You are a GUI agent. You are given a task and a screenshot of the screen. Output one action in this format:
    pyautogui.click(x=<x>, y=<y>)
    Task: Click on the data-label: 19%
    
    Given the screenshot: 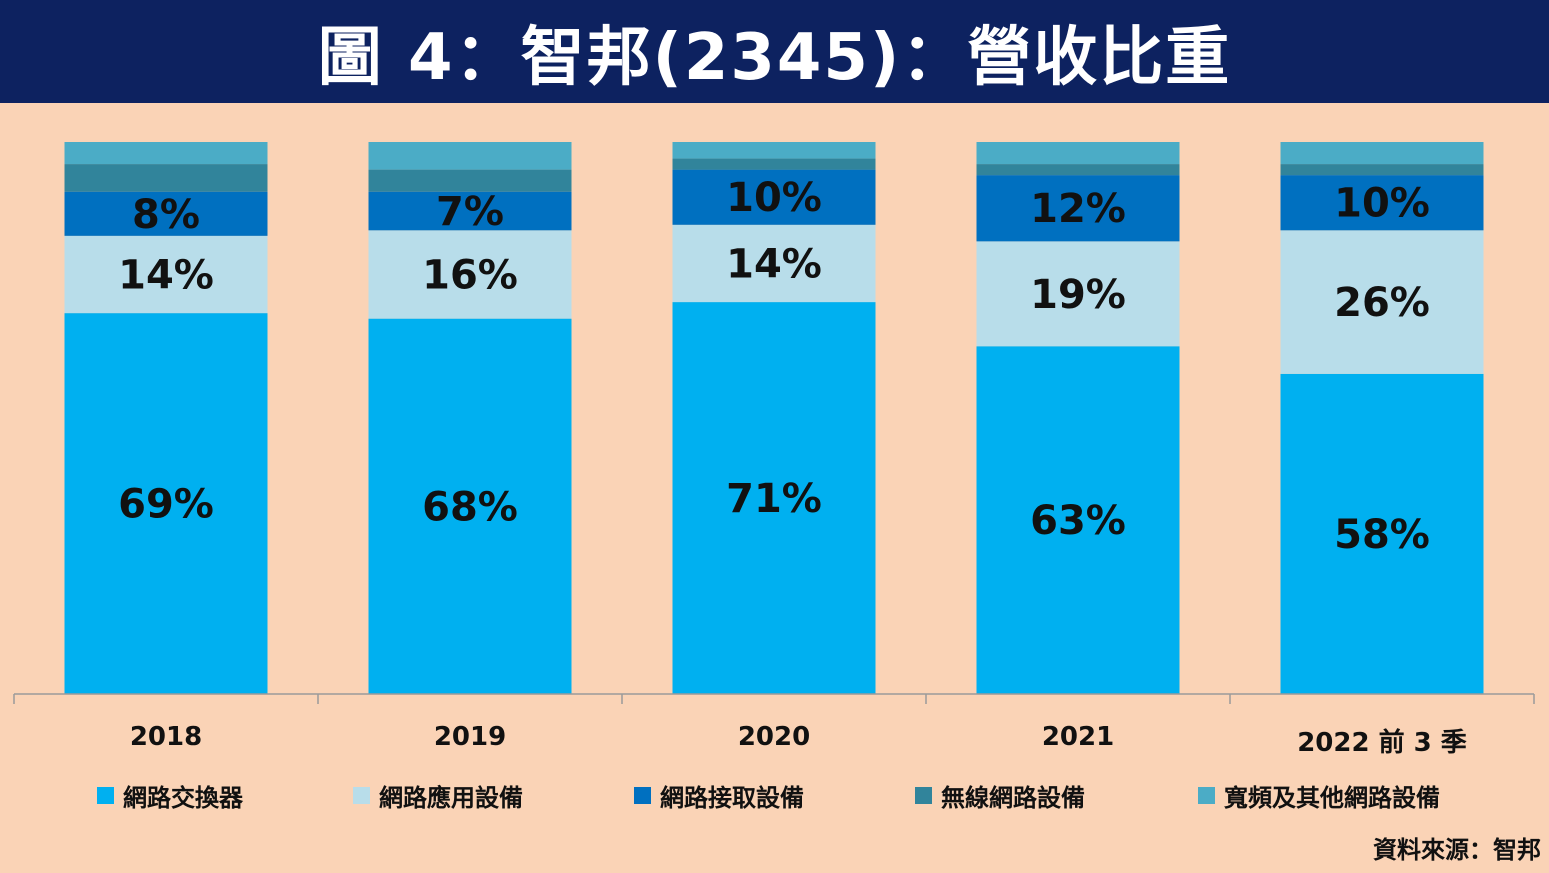 What is the action you would take?
    pyautogui.click(x=1078, y=295)
    